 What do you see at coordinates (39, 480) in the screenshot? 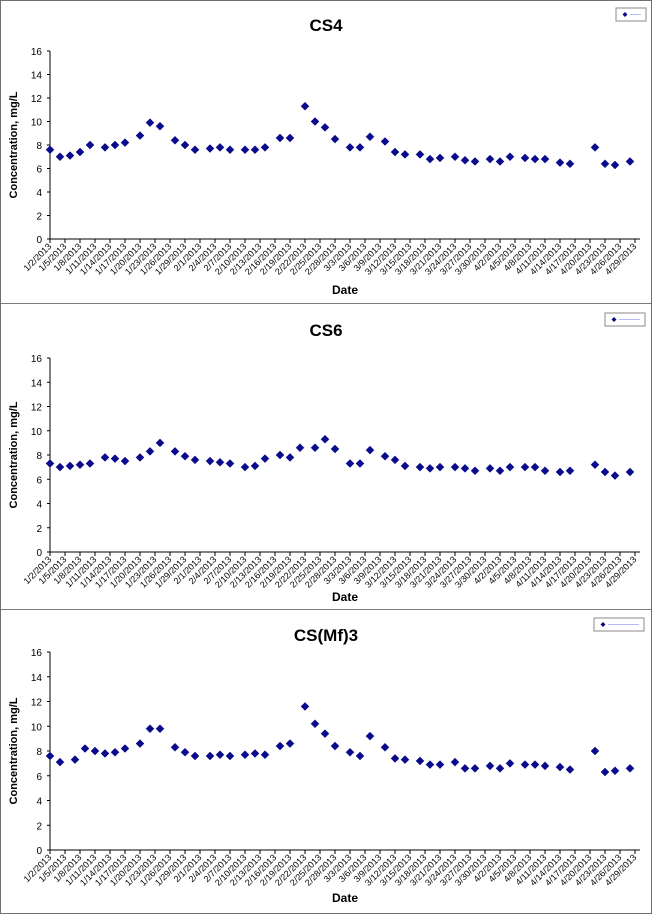
I see `y-tick-label: 6` at bounding box center [39, 480].